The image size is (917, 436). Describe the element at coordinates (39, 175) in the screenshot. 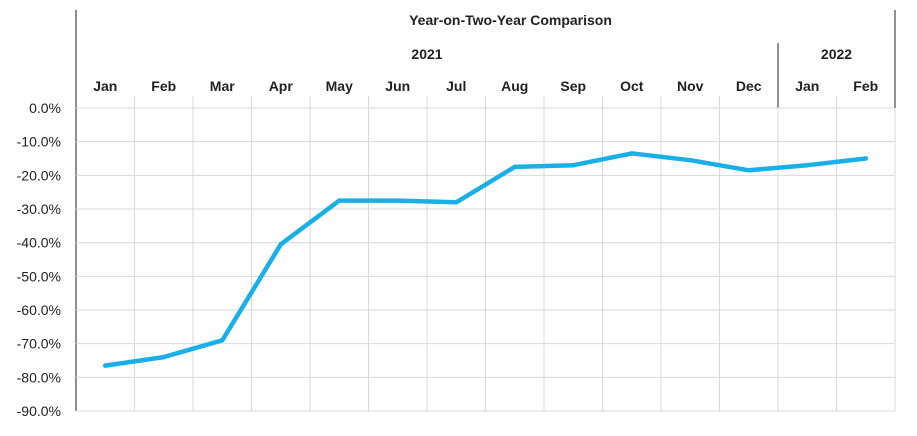

I see `y-tick-label: -20.0%` at that location.